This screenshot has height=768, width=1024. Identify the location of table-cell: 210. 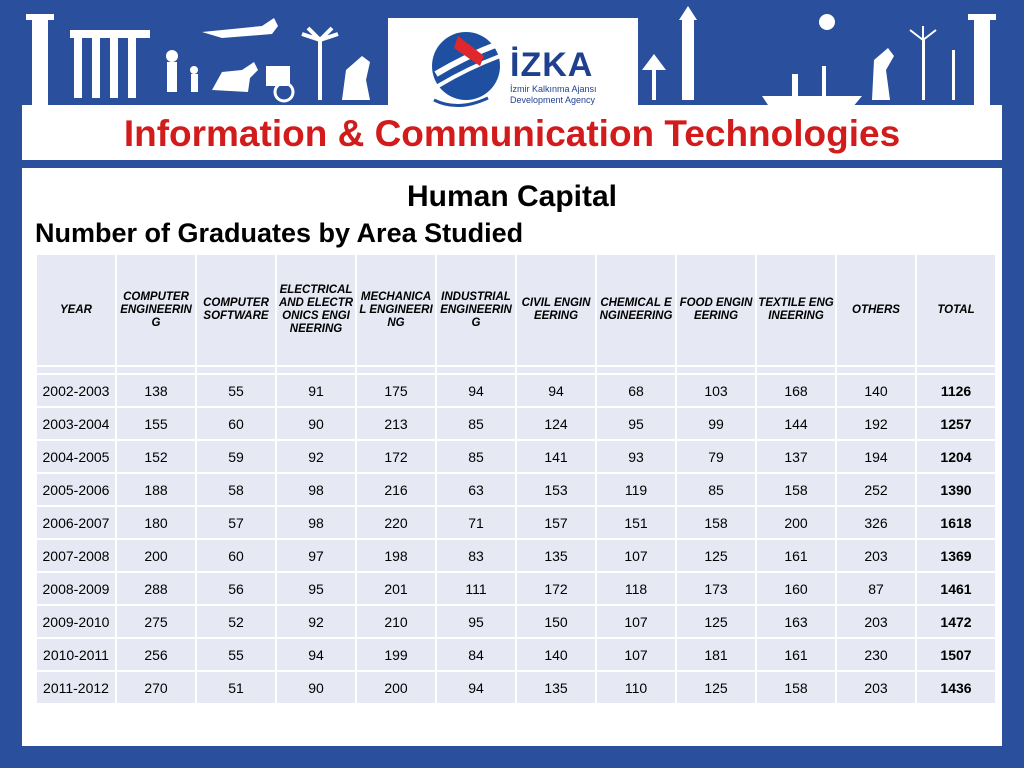
(396, 621).